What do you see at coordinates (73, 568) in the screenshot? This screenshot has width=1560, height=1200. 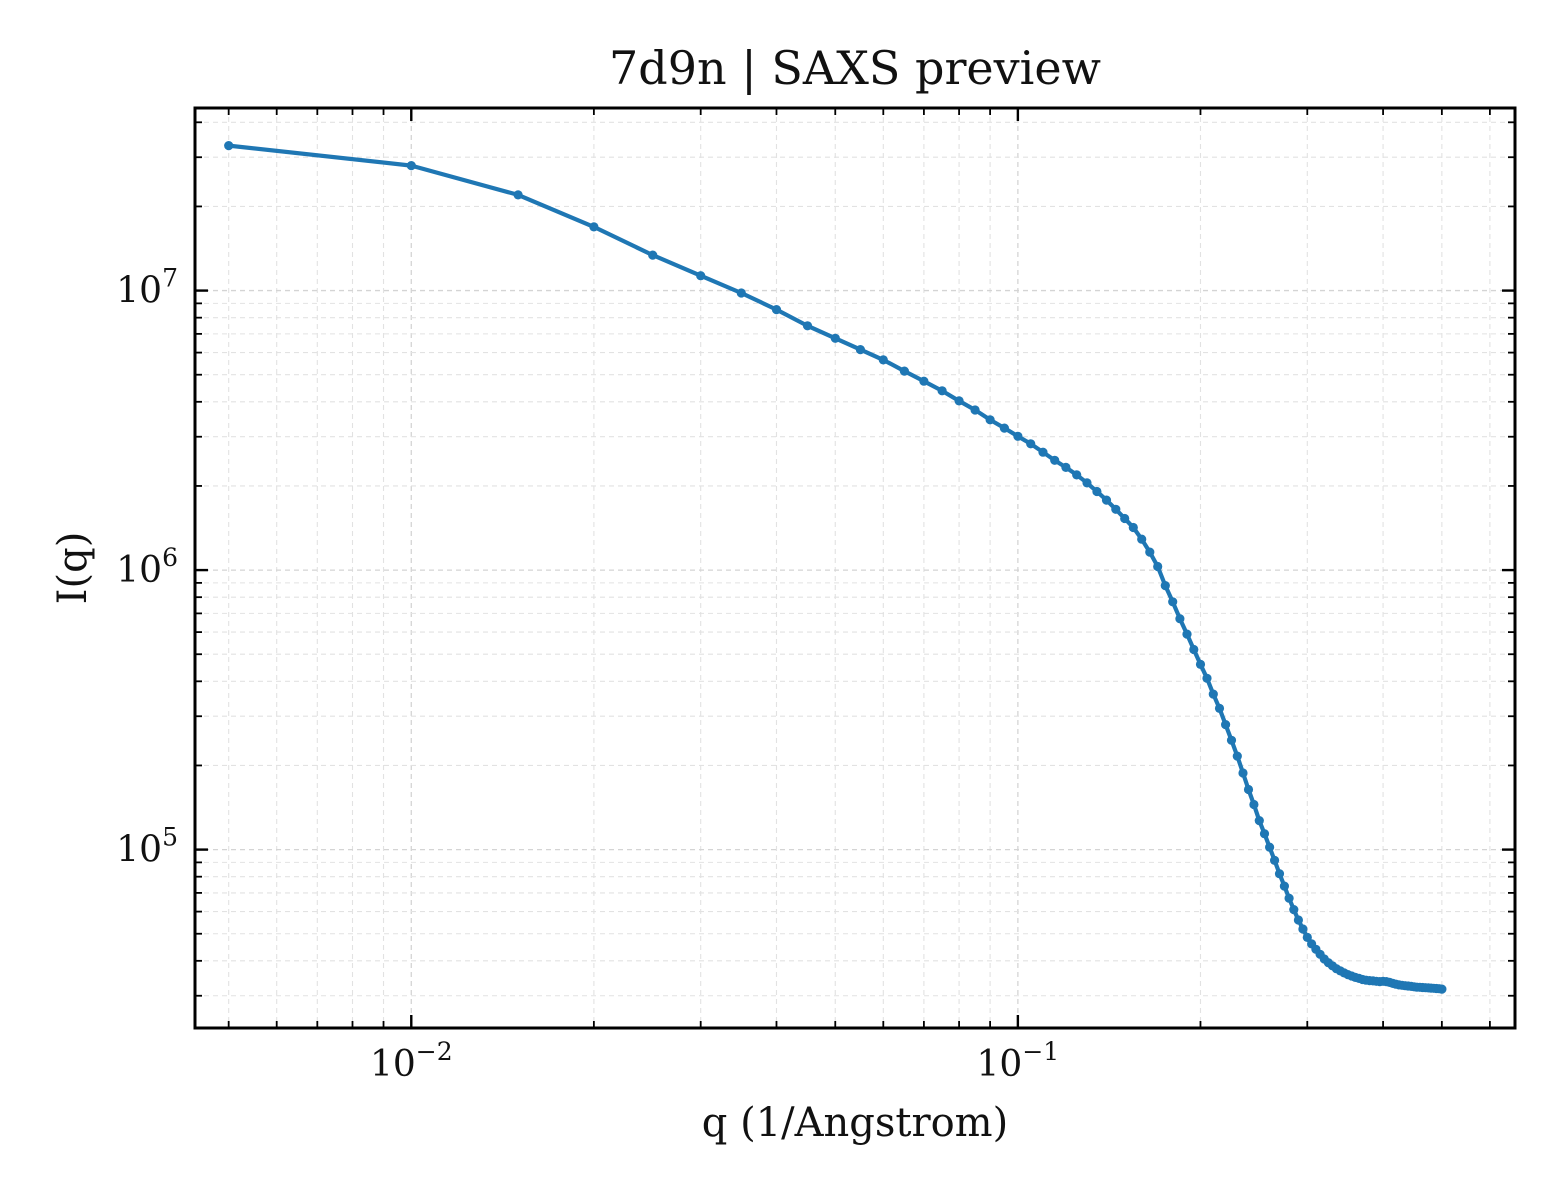 I see `y-axis-label: I(q)` at bounding box center [73, 568].